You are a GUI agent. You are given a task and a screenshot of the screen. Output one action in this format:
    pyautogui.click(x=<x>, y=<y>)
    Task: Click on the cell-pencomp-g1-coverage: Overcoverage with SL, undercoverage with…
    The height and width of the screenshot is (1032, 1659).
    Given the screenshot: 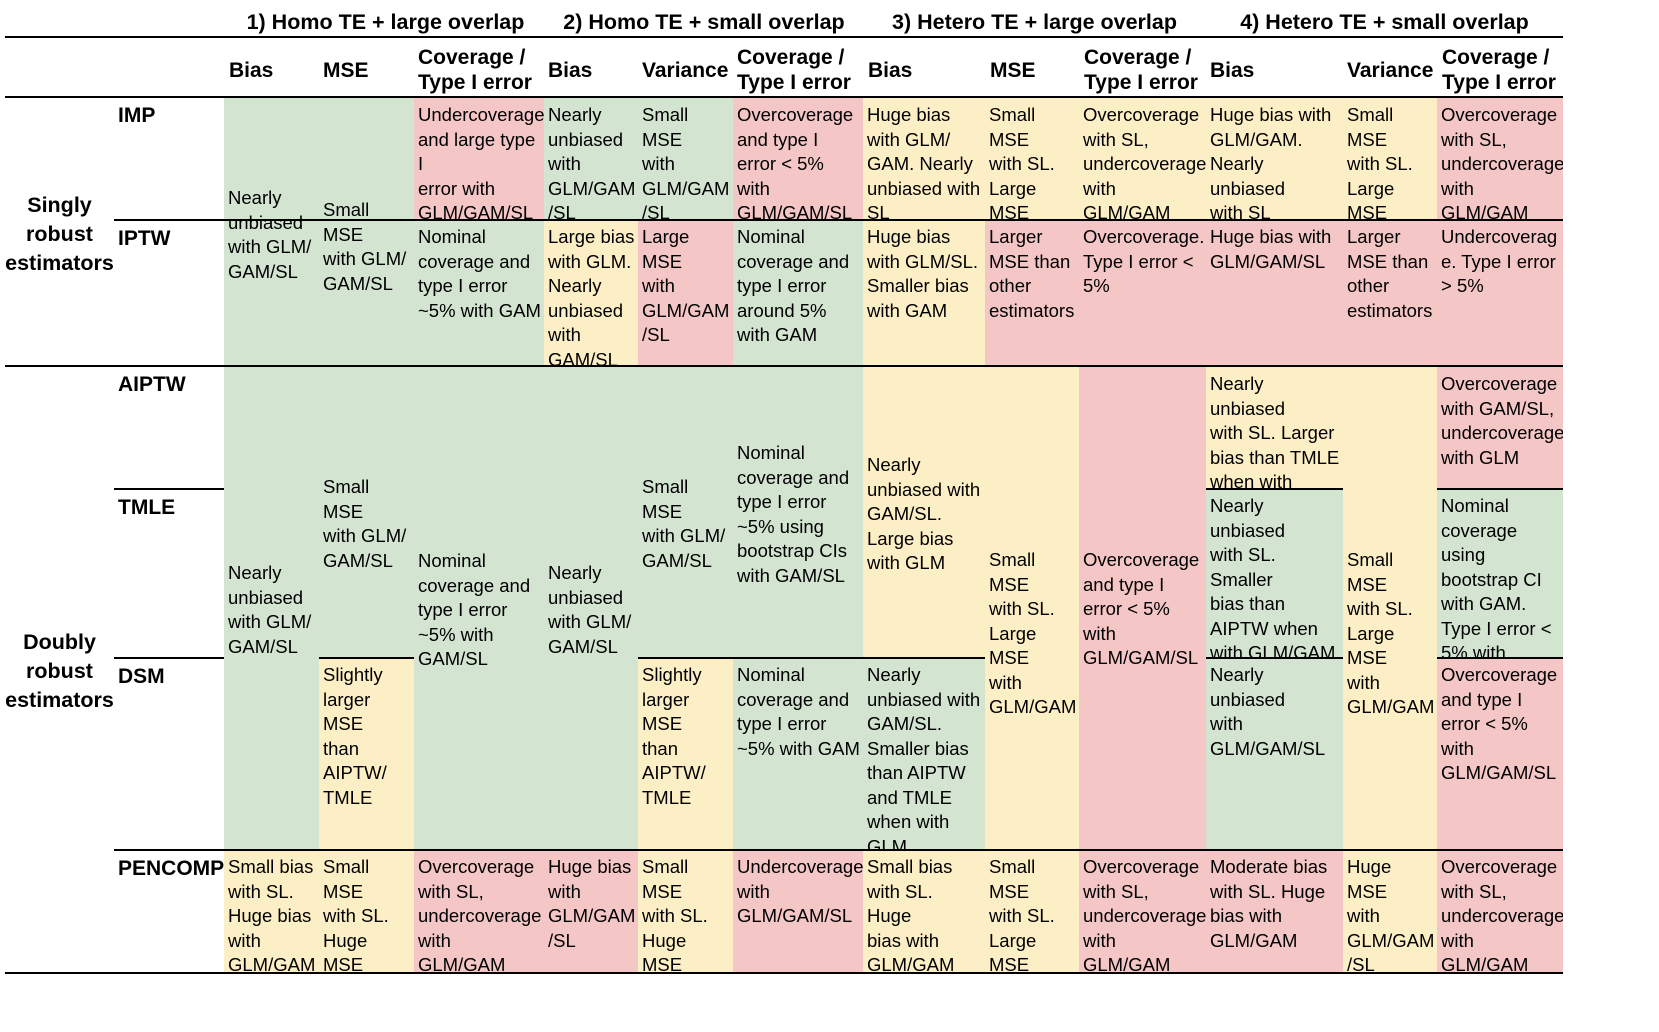 What is the action you would take?
    pyautogui.click(x=479, y=911)
    